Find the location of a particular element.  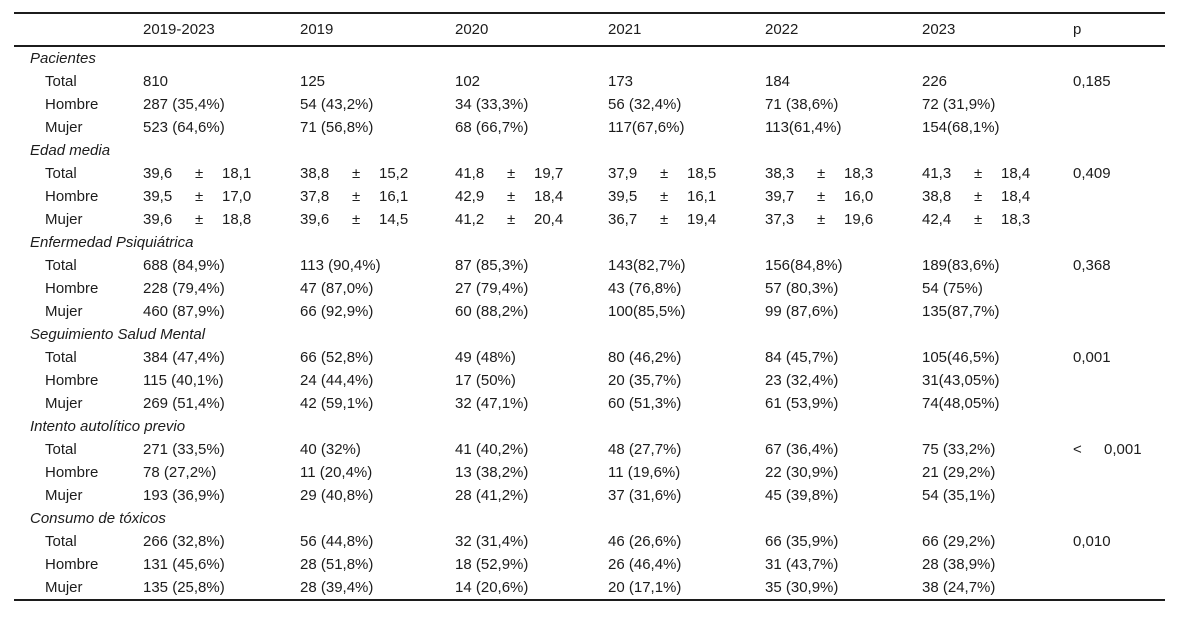

data-cell: 135 (25,8%) is located at coordinates (184, 587).